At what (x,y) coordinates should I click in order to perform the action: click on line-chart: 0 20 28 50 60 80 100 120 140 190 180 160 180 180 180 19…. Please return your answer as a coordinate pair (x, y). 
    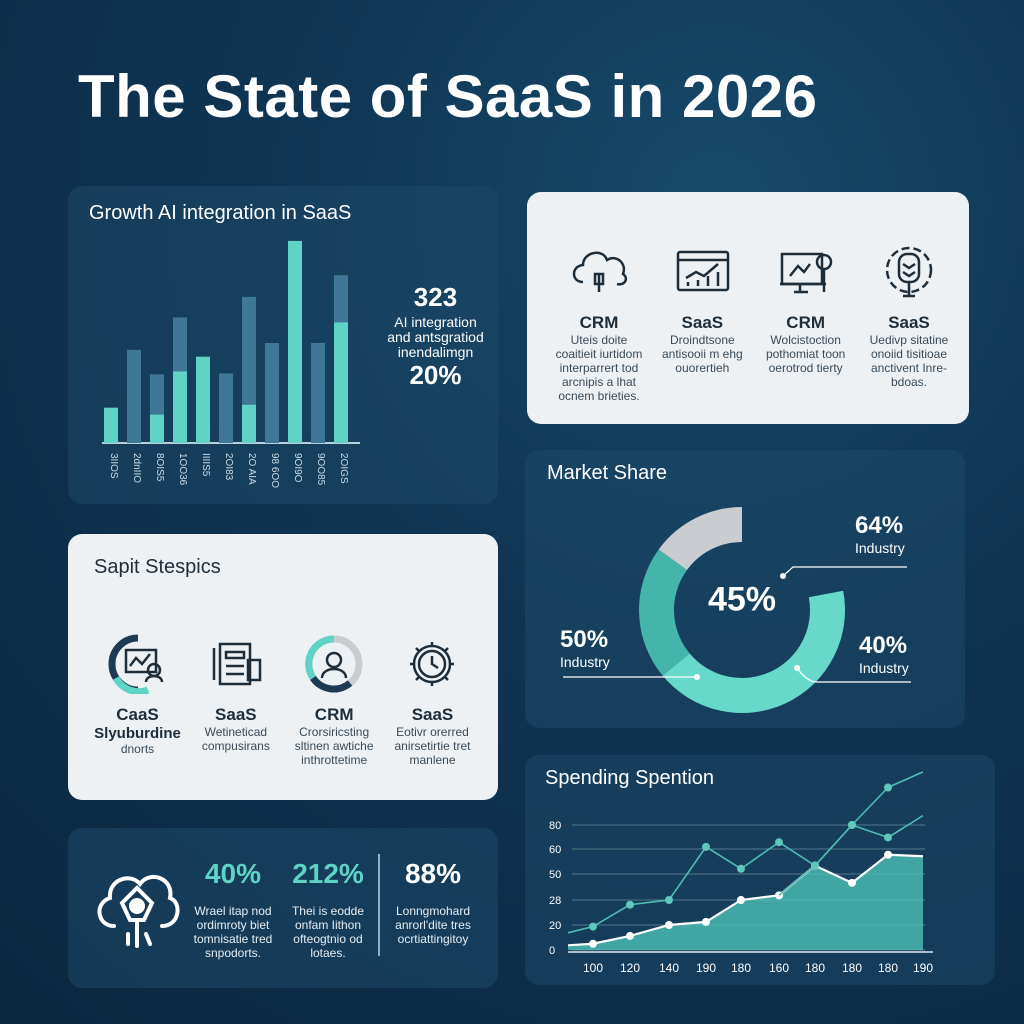
    Looking at the image, I should click on (741, 873).